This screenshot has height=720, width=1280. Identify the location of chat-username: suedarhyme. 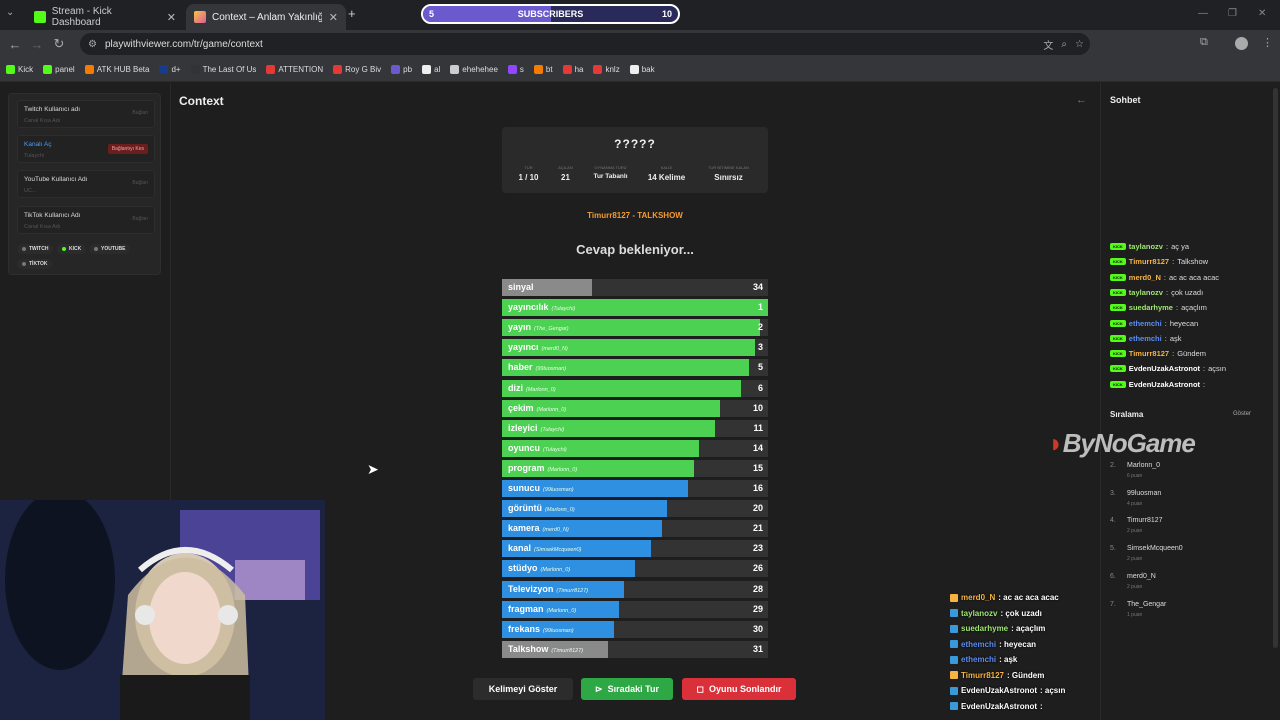
(1150, 308).